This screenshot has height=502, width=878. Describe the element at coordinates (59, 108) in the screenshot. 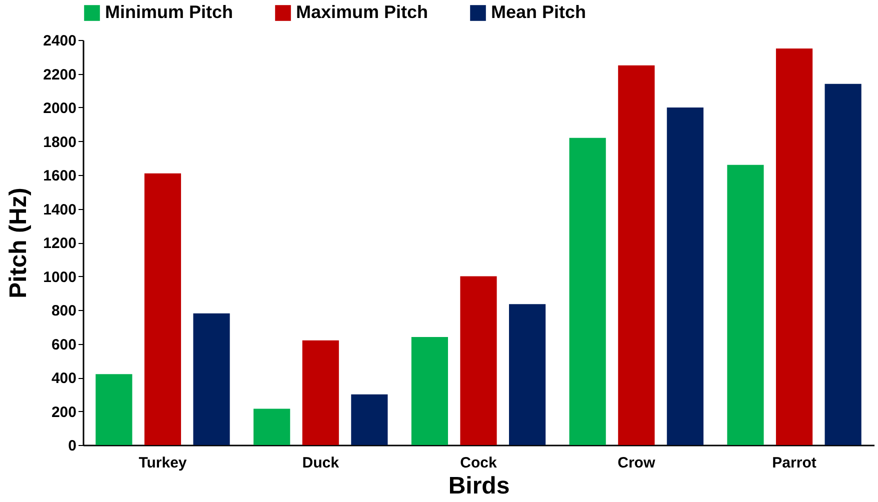

I see `y-tick-label: 2000` at that location.